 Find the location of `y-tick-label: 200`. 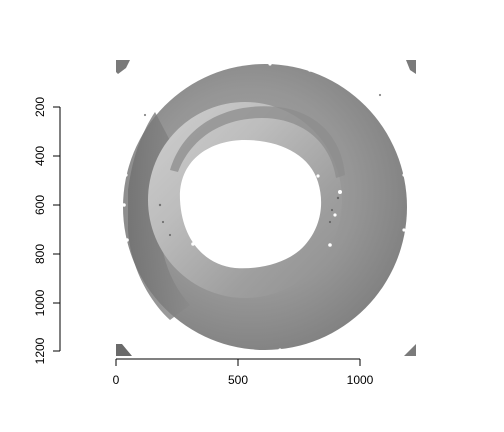

y-tick-label: 200 is located at coordinates (40, 107).